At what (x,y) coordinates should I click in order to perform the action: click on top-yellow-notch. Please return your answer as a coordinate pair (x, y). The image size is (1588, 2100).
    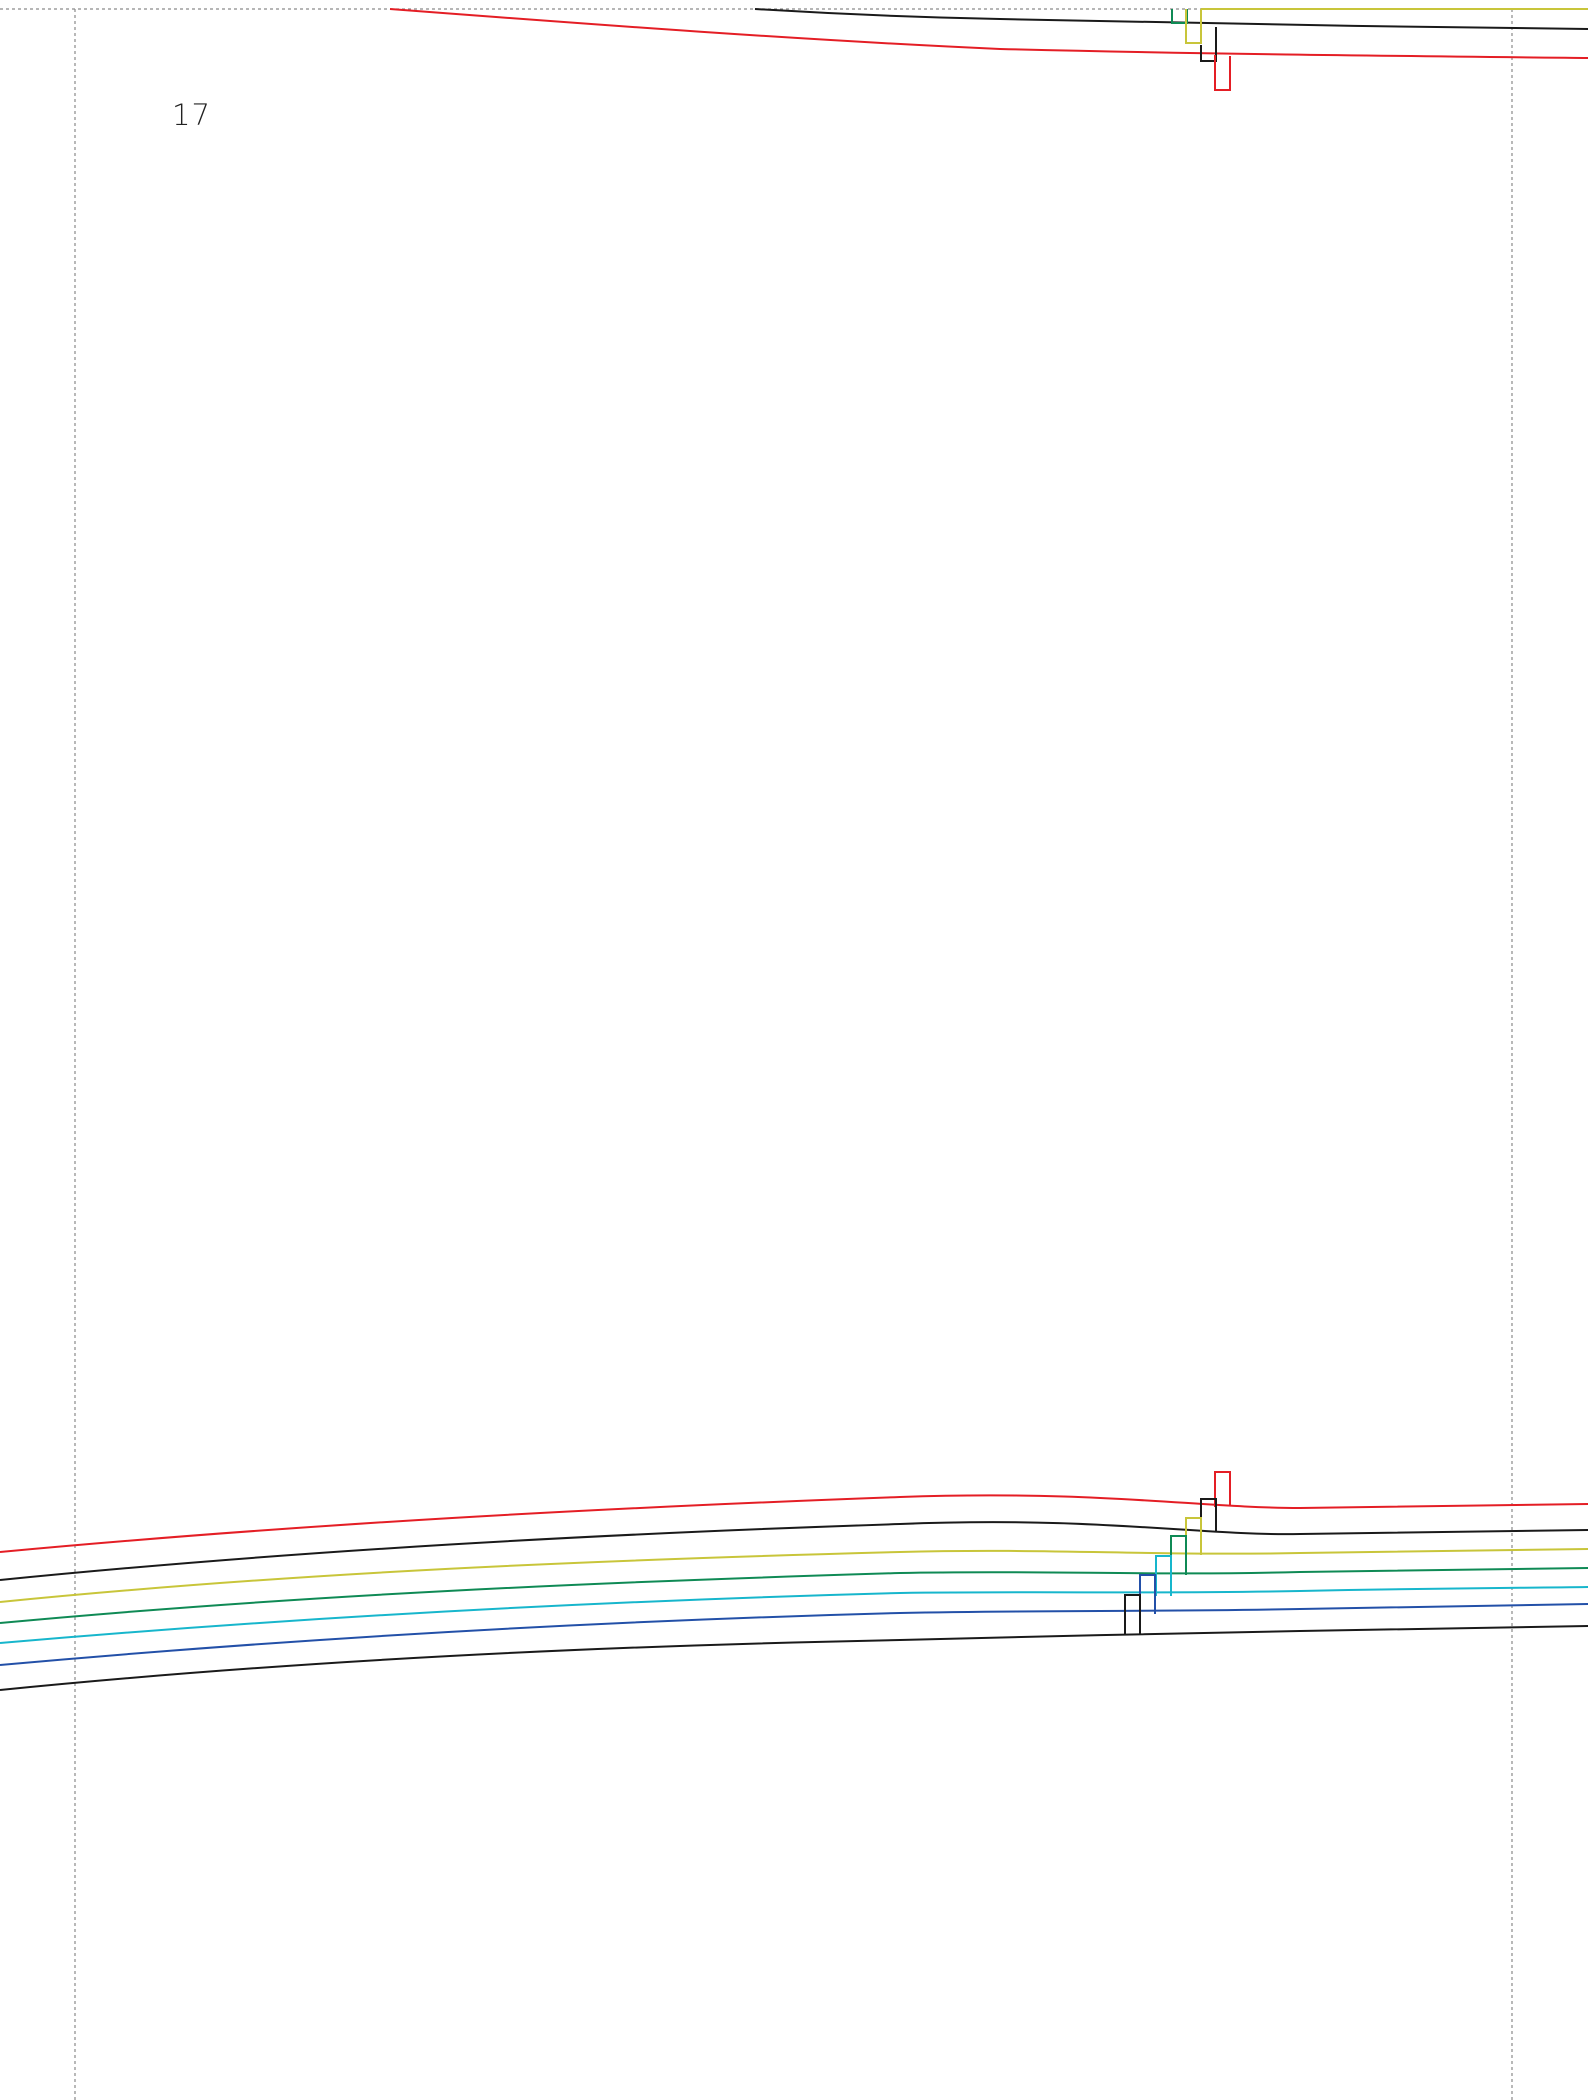
    Looking at the image, I should click on (1193, 26).